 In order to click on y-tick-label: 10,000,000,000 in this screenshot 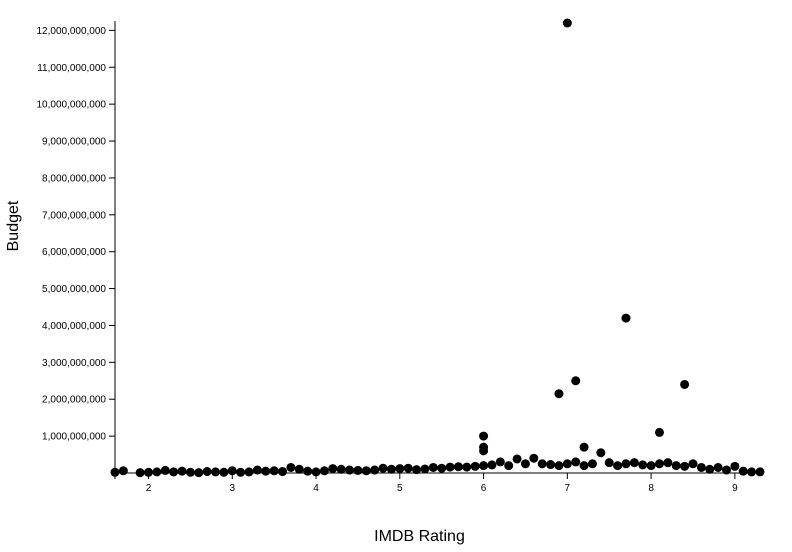, I will do `click(71, 105)`.